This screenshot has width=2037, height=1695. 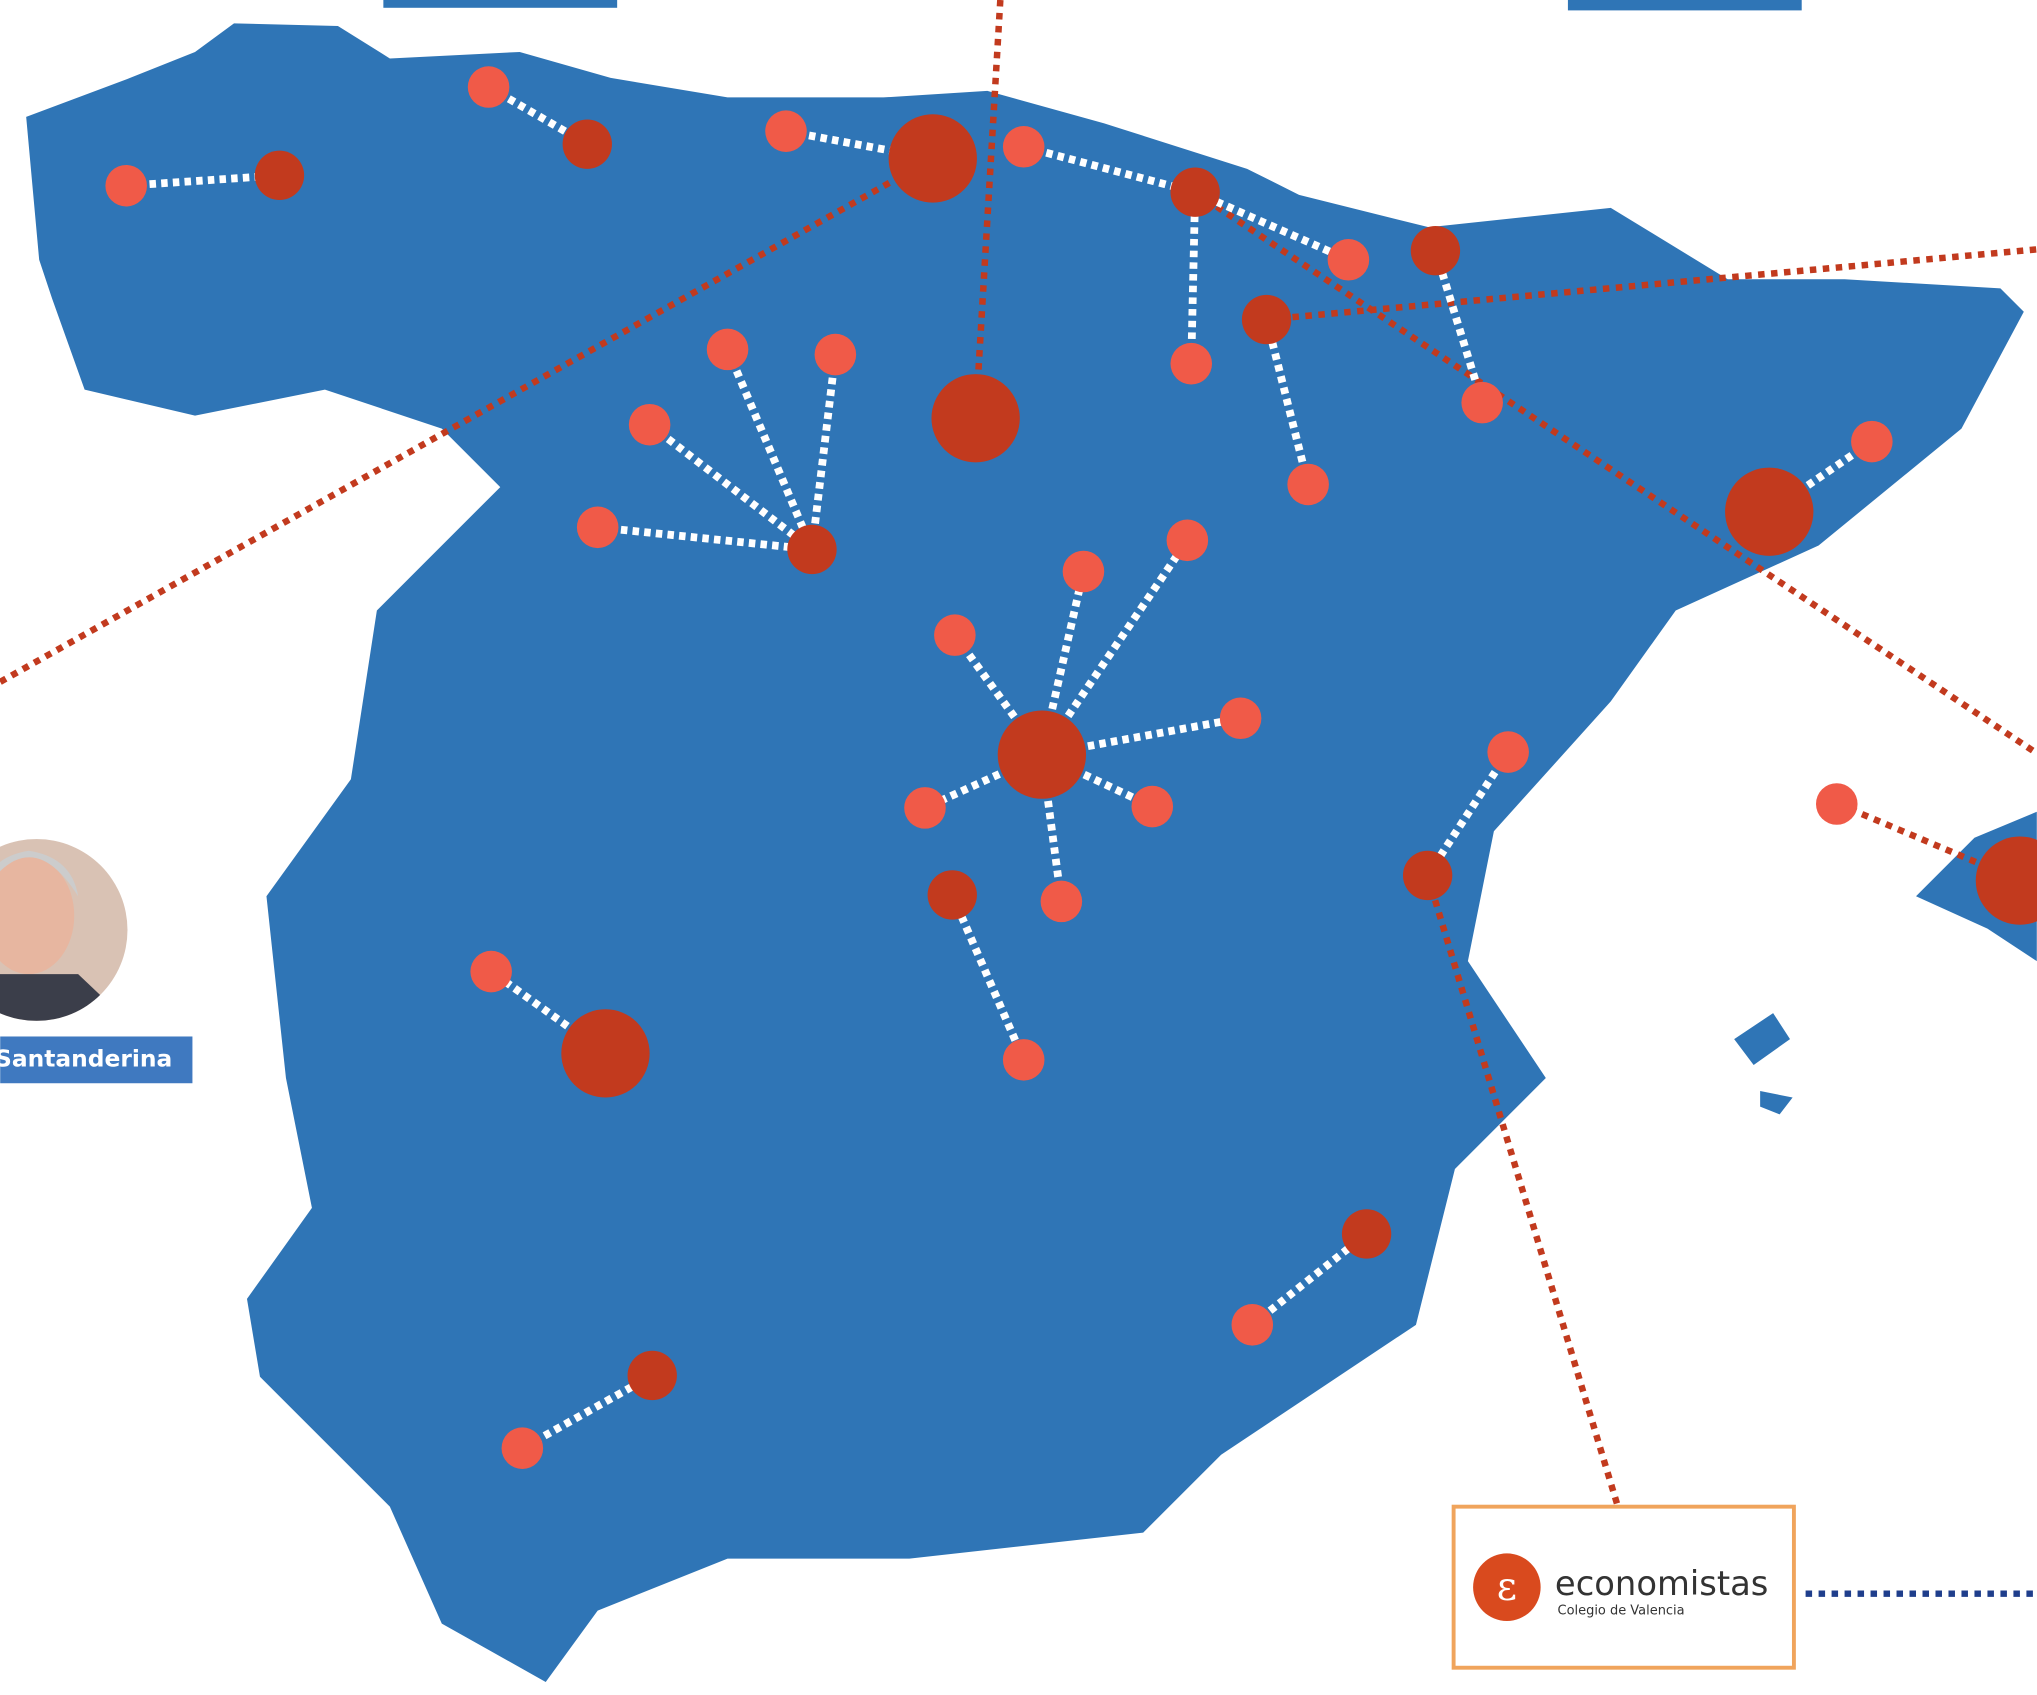 What do you see at coordinates (1763, 1064) in the screenshot?
I see `ibiza` at bounding box center [1763, 1064].